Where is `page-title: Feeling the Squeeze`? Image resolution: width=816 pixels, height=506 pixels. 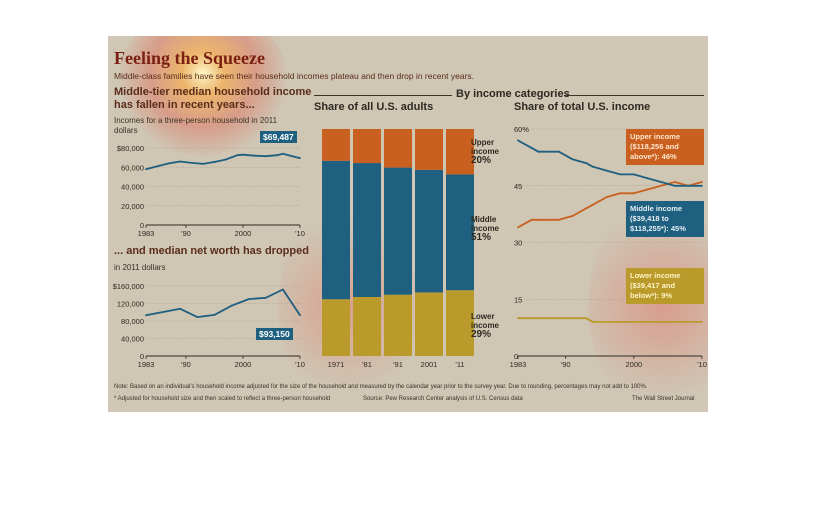
page-title: Feeling the Squeeze is located at coordinates (189, 58).